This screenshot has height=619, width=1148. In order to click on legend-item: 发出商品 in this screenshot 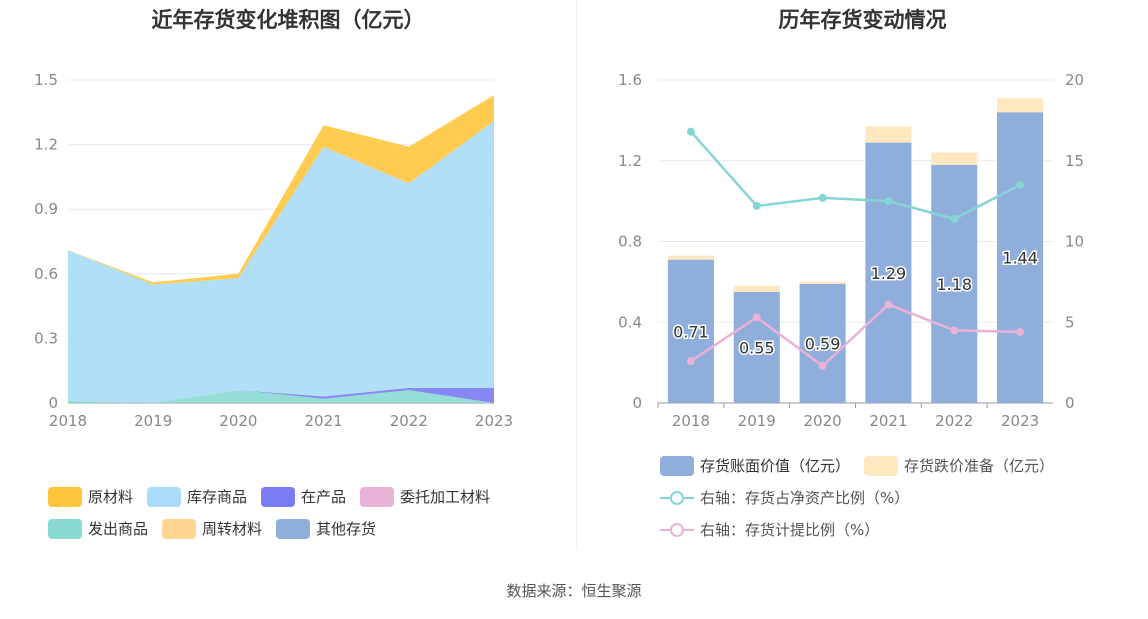, I will do `click(98, 528)`.